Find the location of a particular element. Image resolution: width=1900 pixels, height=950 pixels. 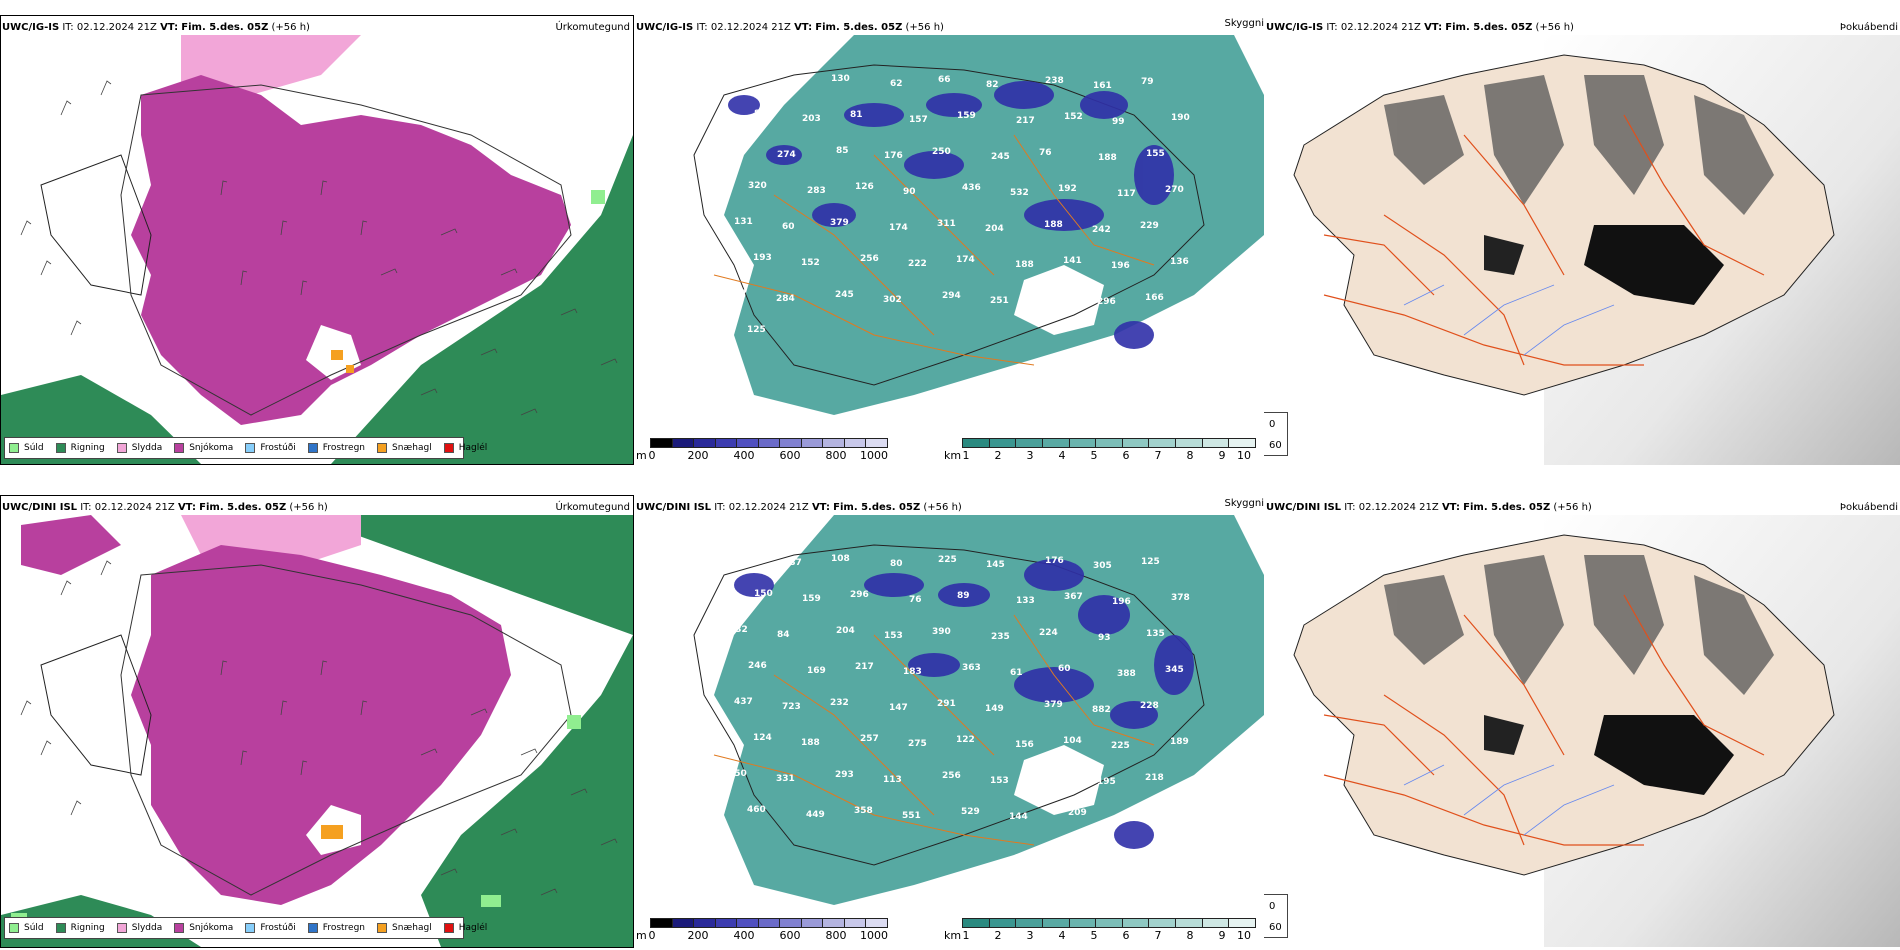

colorbar-tick: 0 is located at coordinates (652, 455).